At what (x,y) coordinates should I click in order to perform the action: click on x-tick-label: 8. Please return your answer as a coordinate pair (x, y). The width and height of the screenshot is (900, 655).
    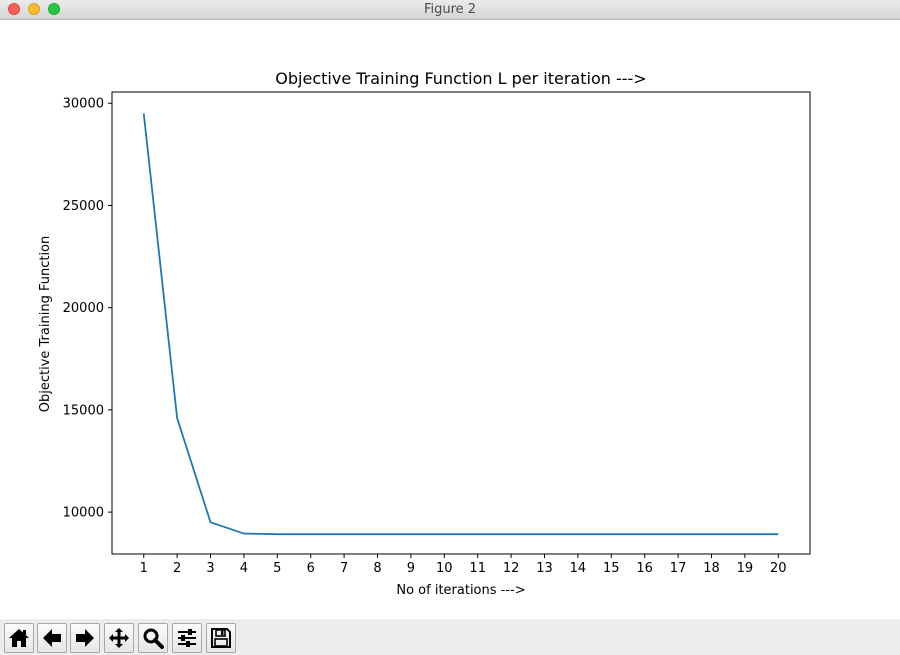
    Looking at the image, I should click on (377, 568).